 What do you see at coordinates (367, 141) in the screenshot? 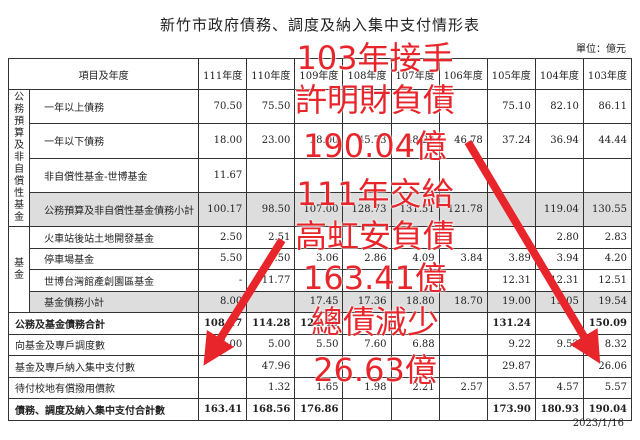
I see `cell: 45.73` at bounding box center [367, 141].